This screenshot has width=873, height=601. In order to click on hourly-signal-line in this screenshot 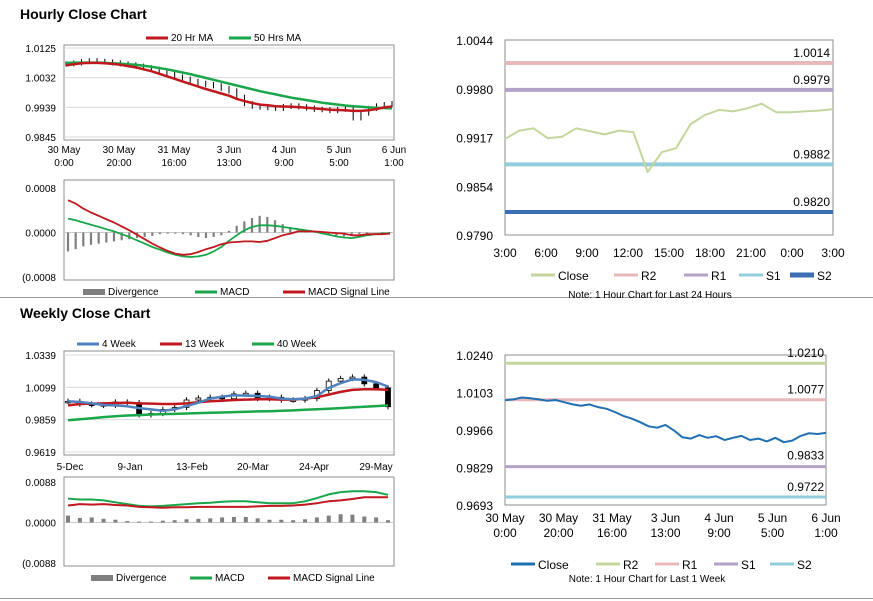, I will do `click(229, 227)`.